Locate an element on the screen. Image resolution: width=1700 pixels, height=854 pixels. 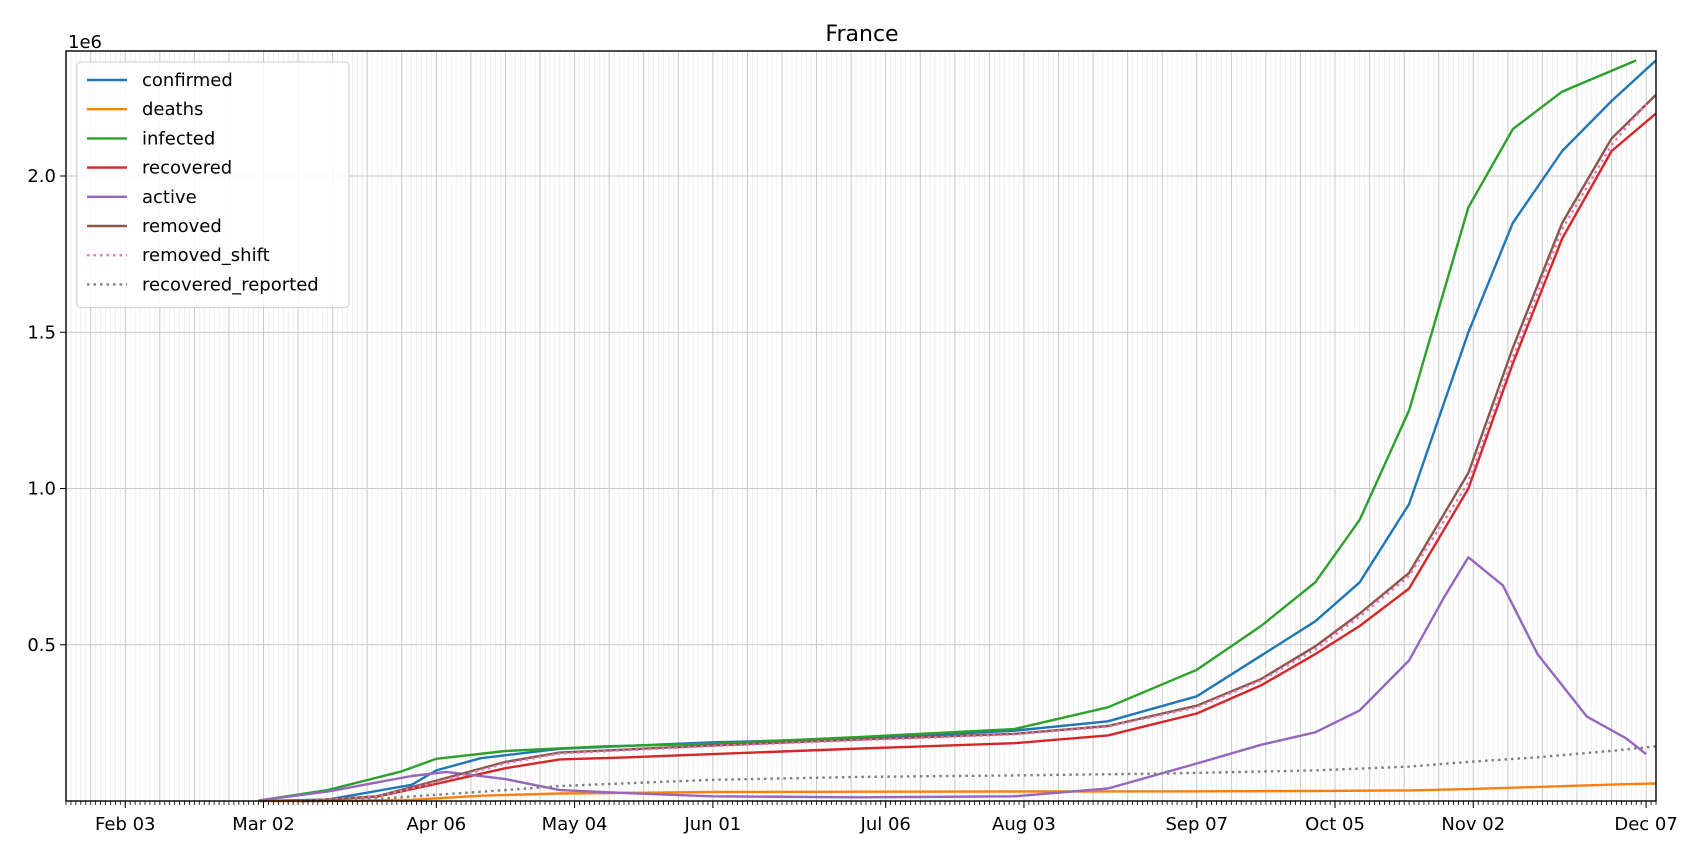
x-tick-label: Apr 06 is located at coordinates (436, 824).